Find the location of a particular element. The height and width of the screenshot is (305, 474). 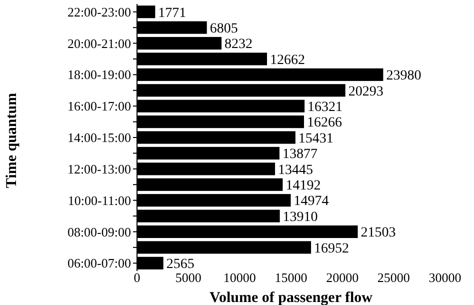

data-label: 13877 is located at coordinates (300, 154).